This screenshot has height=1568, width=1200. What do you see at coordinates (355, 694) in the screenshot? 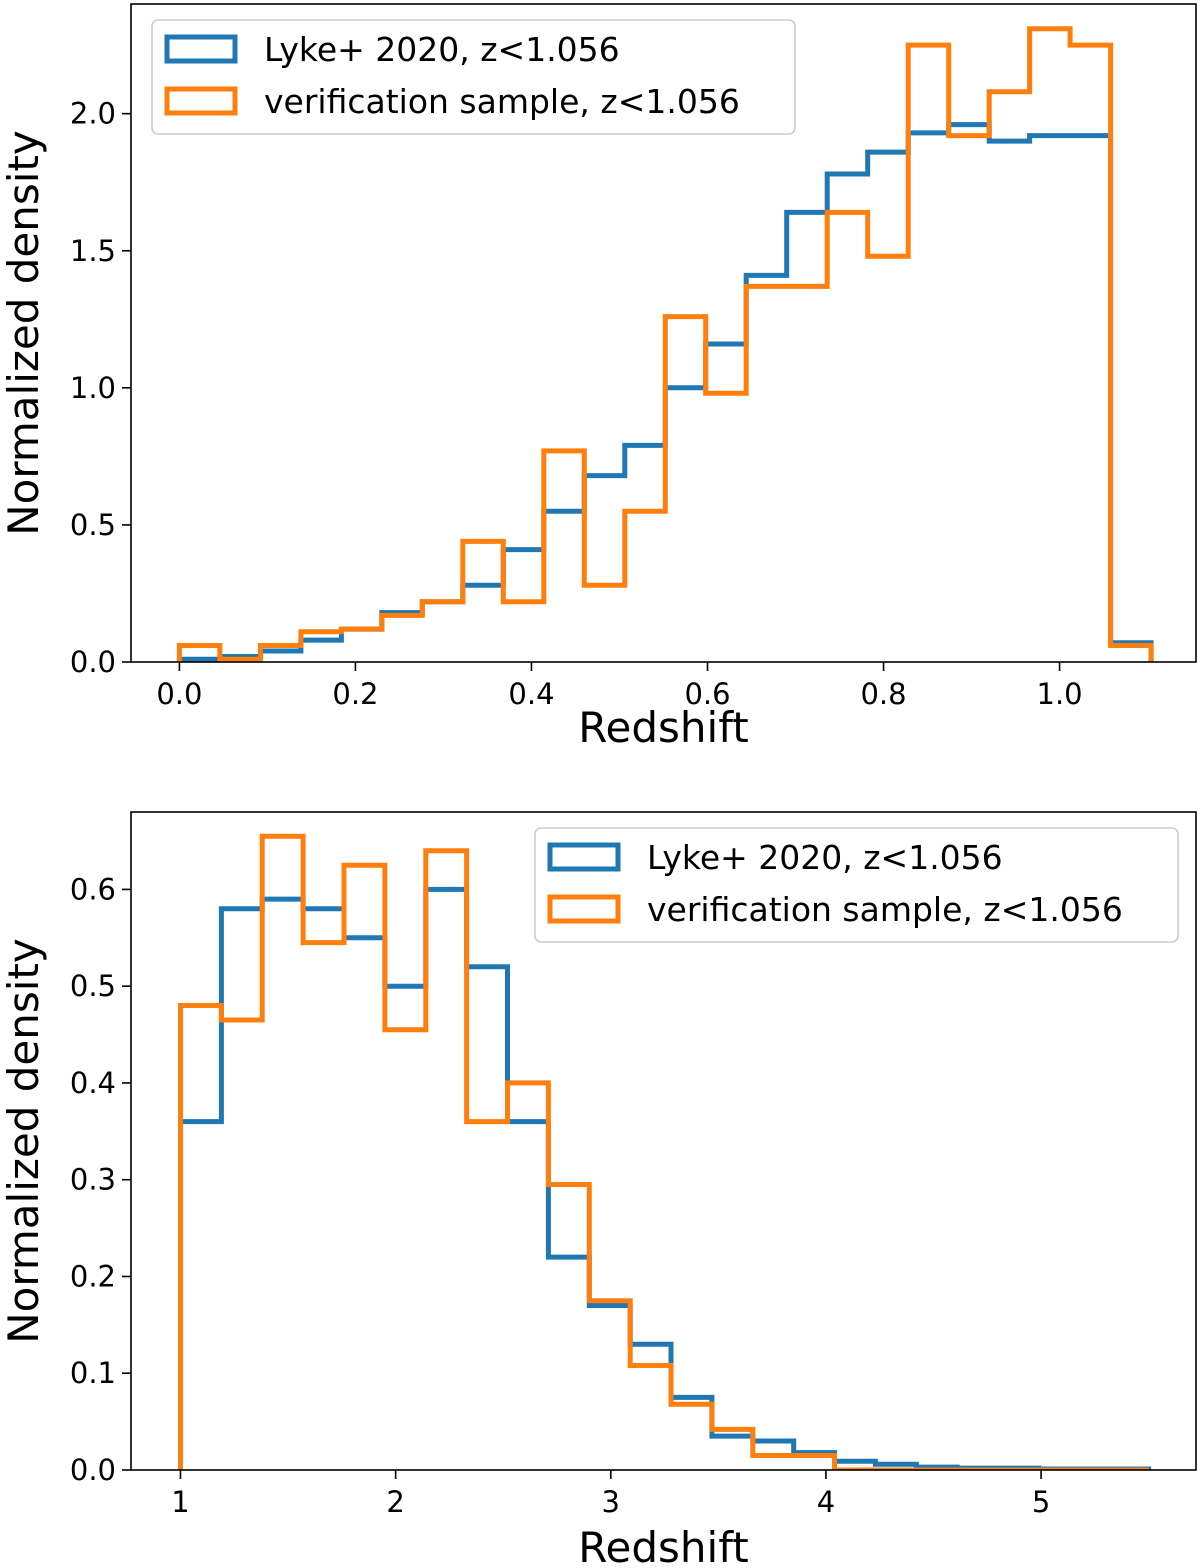
I see `x-tick-label: 0.2` at bounding box center [355, 694].